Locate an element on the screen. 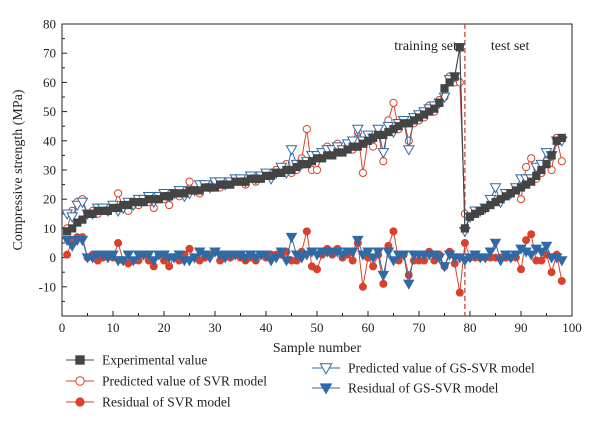  x-tick-label: 20 is located at coordinates (164, 327).